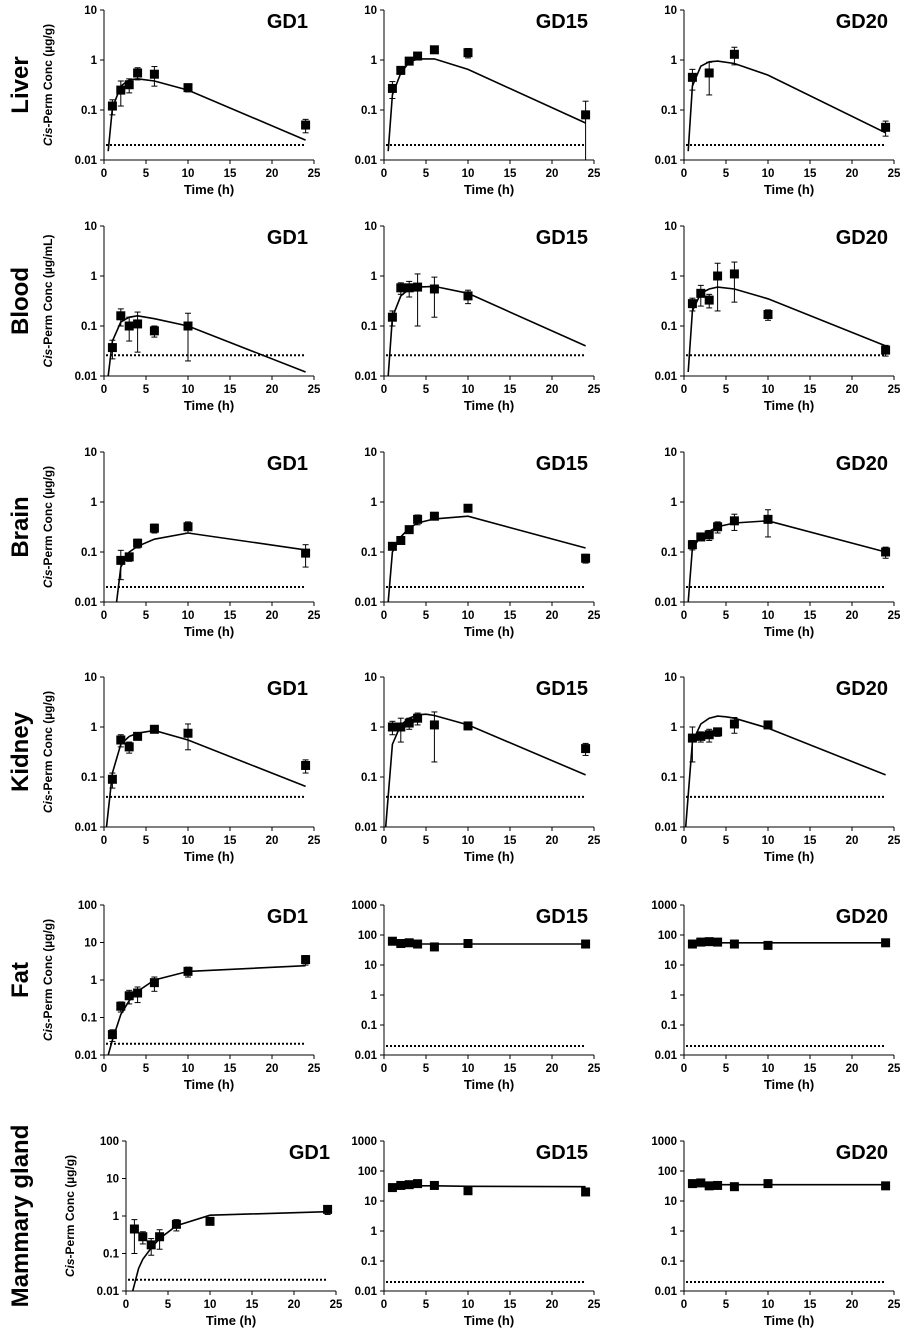  I want to click on chart-panel-mammary-gland-gd15: 0.01 0.1 1 10 100 1000 0 5 10 15 20 25 Time (h) GD15, so click(476, 1232).